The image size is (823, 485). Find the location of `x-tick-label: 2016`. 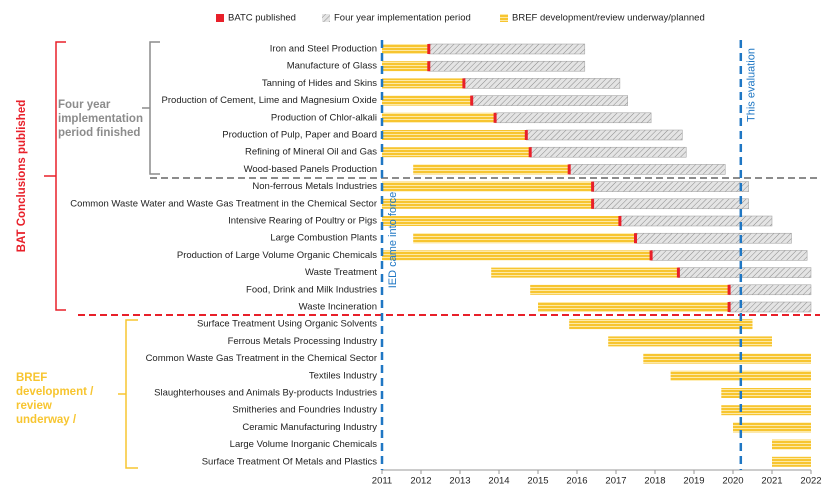

x-tick-label: 2016 is located at coordinates (576, 480).